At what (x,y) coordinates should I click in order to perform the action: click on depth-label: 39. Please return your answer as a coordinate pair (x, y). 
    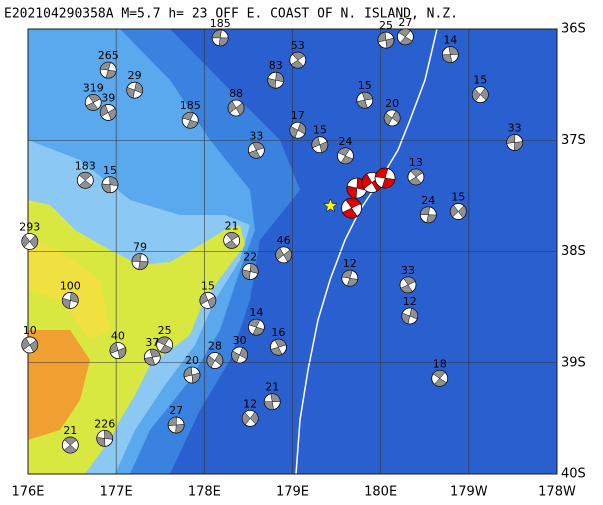
    Looking at the image, I should click on (108, 97).